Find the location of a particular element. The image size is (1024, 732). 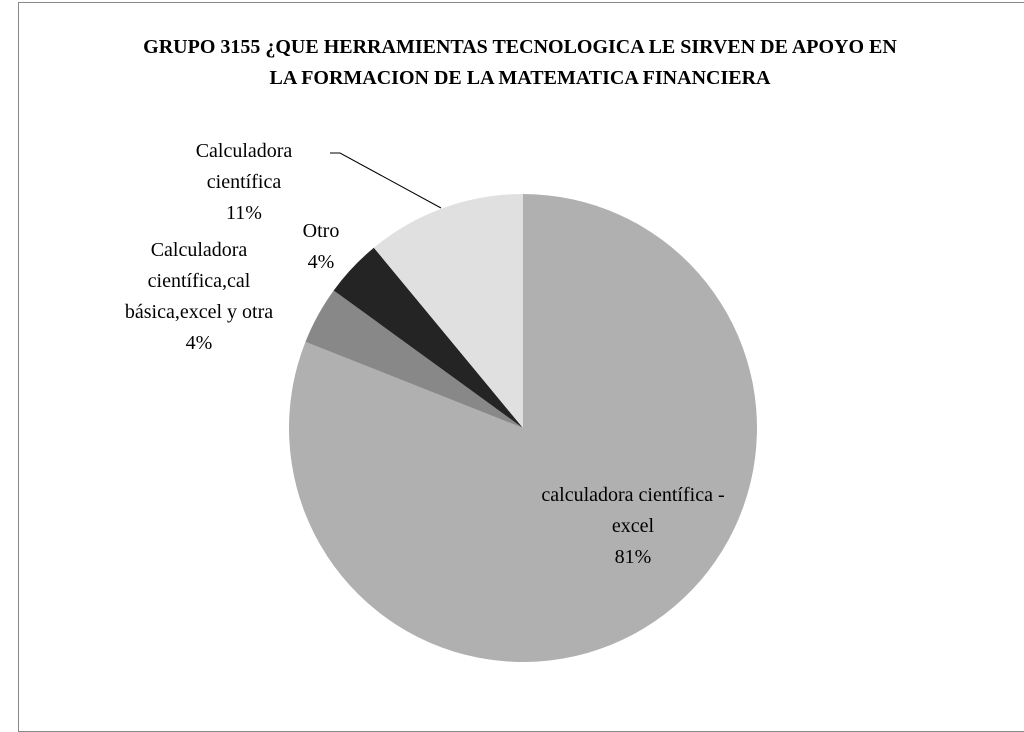

slice-label: calculadora científica - excel 81% is located at coordinates (633, 526).